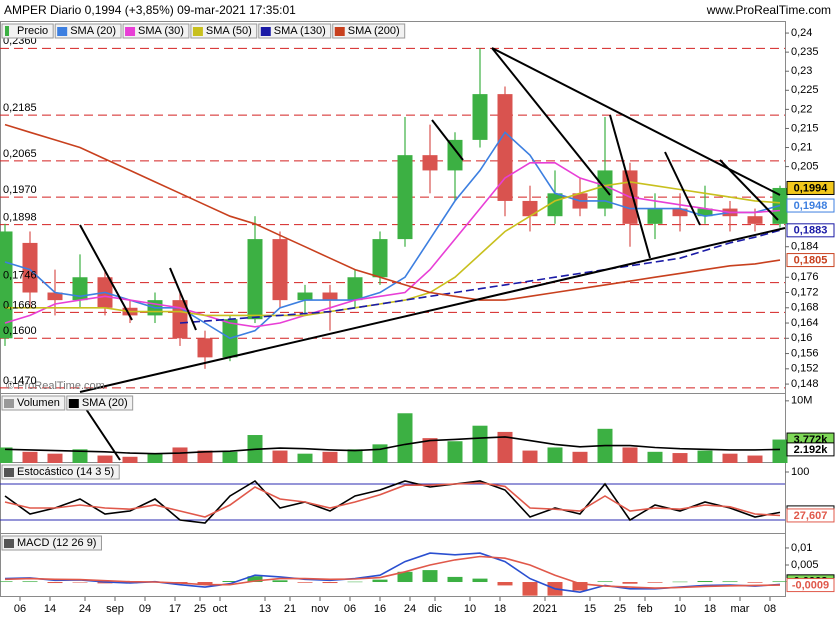 The width and height of the screenshot is (835, 620). What do you see at coordinates (805, 128) in the screenshot?
I see `y-tick-label: 0,215` at bounding box center [805, 128].